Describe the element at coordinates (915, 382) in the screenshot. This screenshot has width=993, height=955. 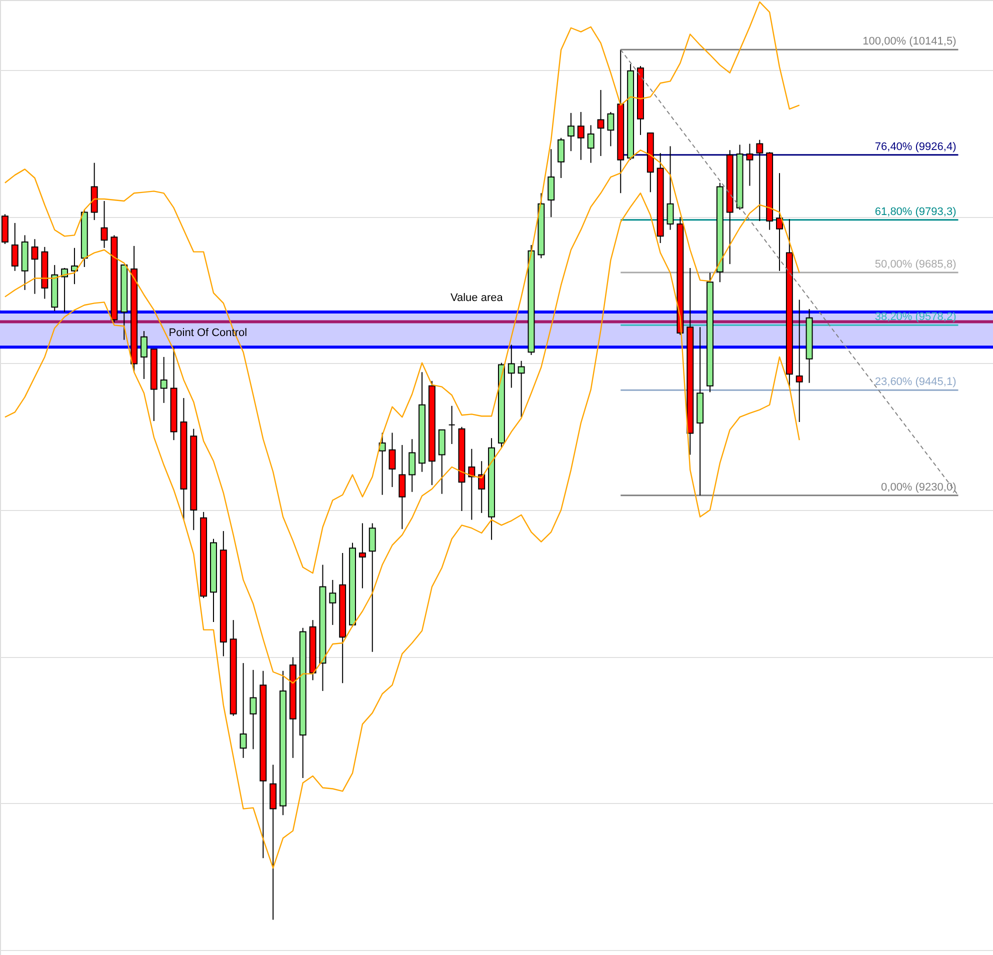
I see `ref-line-label: 23,60% (9445,1)` at that location.